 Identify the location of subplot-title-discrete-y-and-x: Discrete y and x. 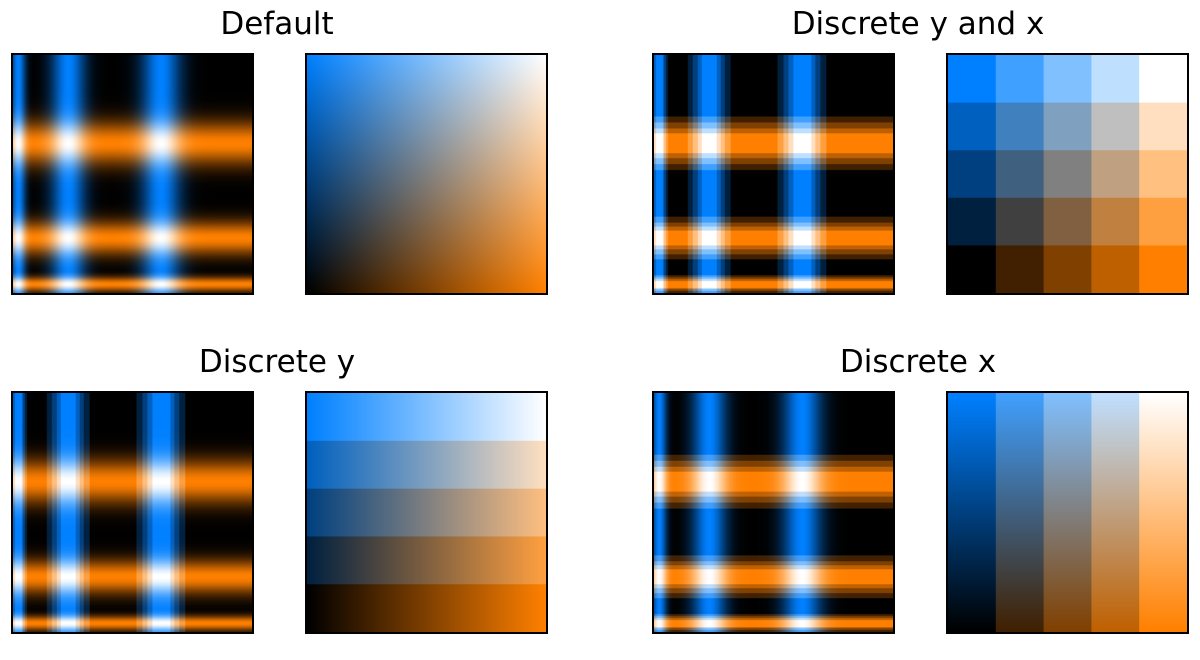
(918, 24).